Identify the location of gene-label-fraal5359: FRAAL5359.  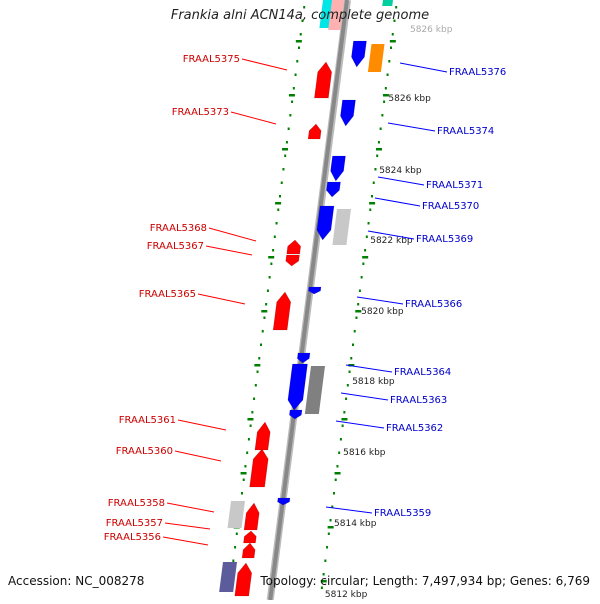
(402, 513).